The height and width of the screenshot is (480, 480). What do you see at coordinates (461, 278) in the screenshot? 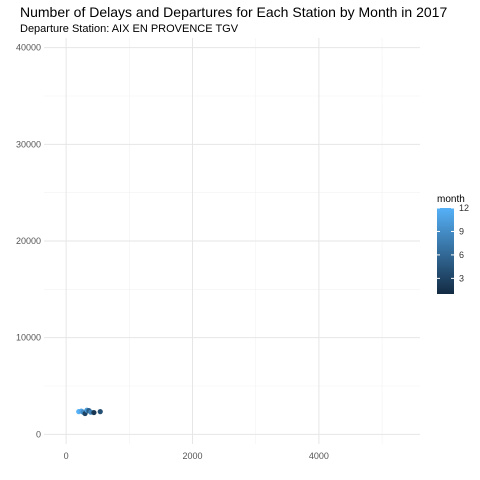
I see `legend-tick-label: 3` at bounding box center [461, 278].